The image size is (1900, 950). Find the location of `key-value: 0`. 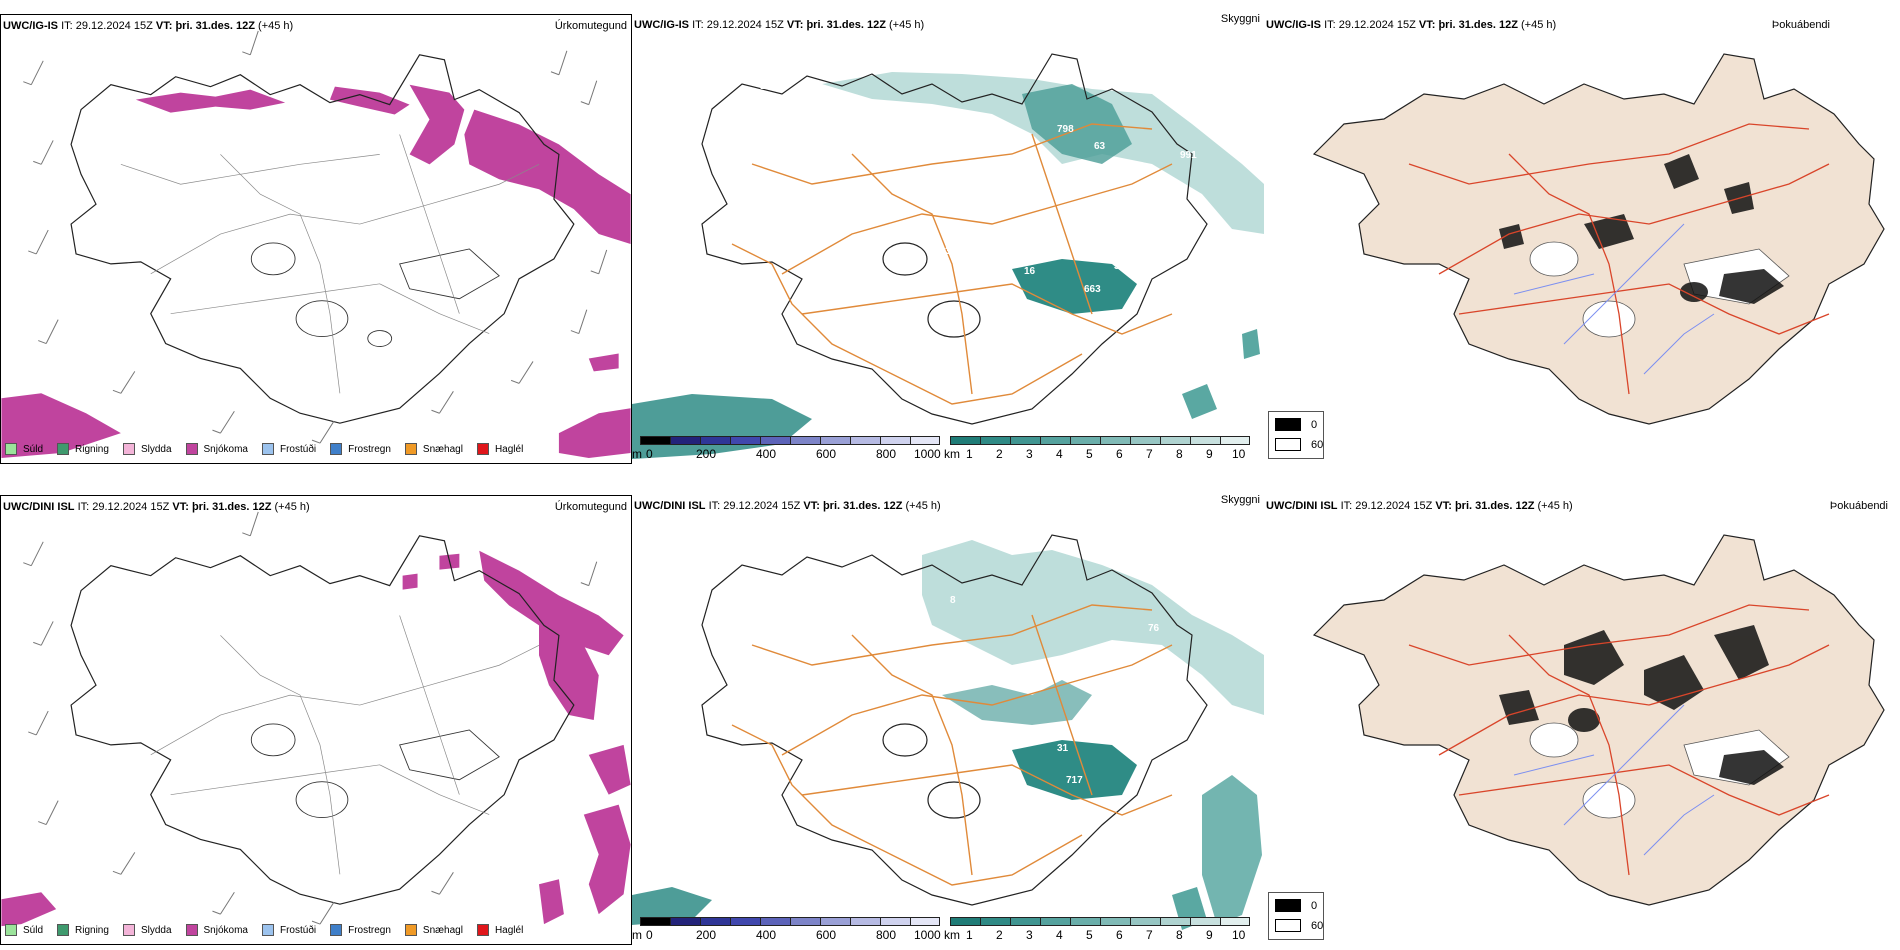

key-value: 0 is located at coordinates (1314, 424).